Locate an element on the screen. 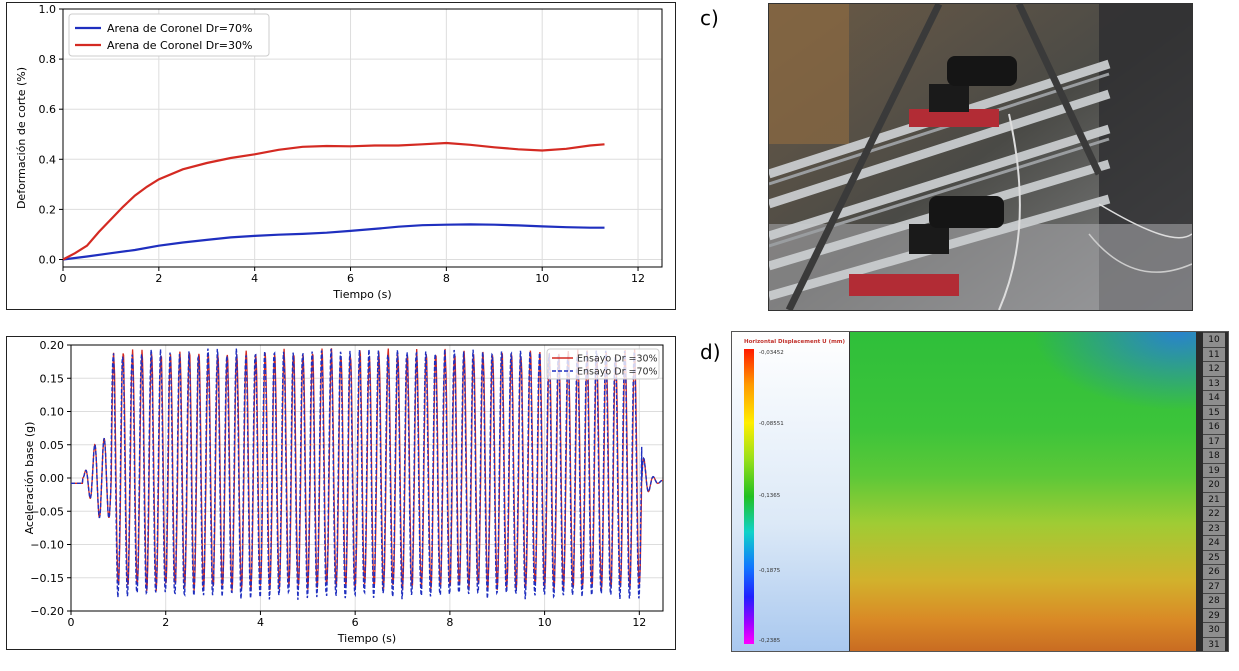 Image resolution: width=1239 pixels, height=671 pixels. chart-b-ytick-label: 0.15 is located at coordinates (52, 378).